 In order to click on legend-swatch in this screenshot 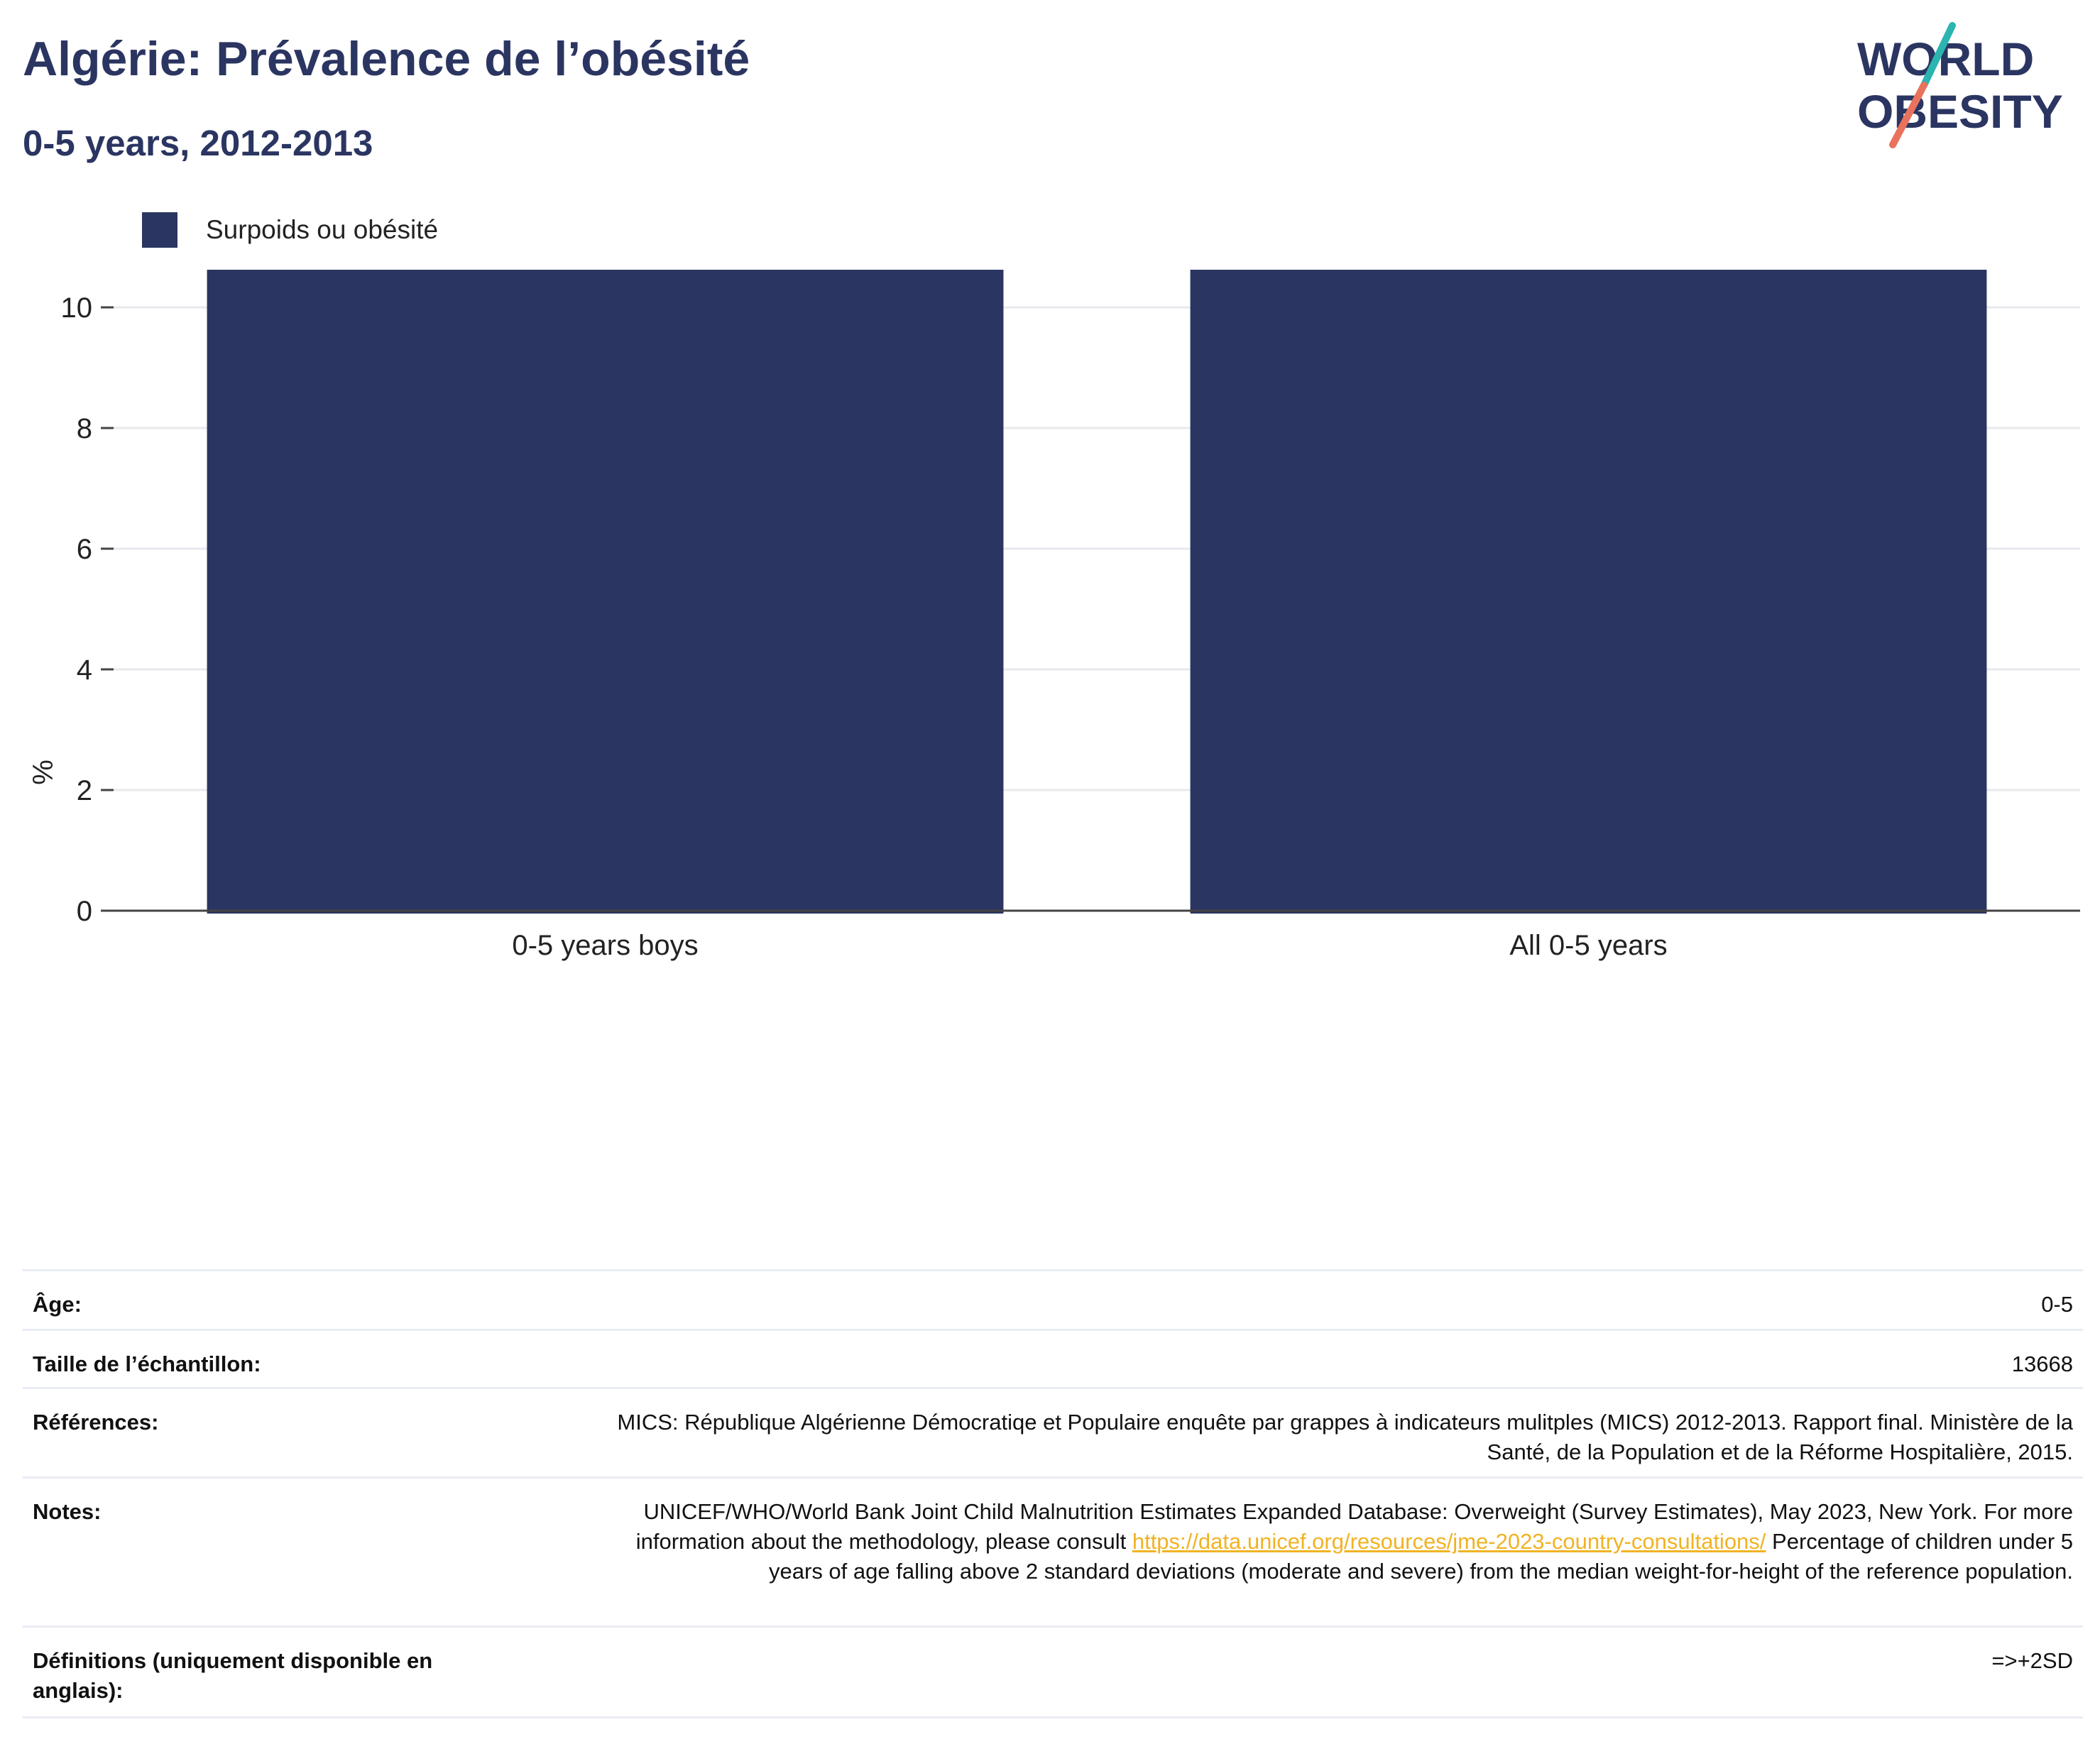, I will do `click(159, 230)`.